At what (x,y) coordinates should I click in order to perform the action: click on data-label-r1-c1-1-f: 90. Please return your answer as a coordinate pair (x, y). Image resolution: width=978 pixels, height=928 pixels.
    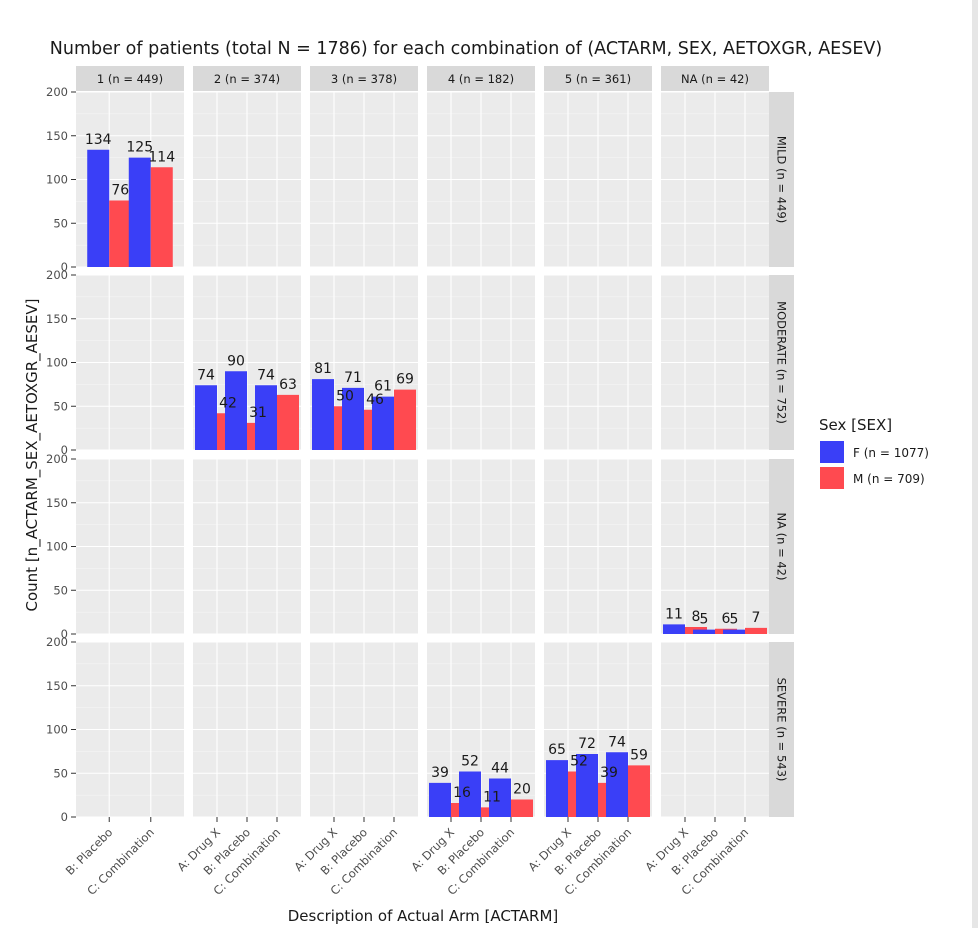
    Looking at the image, I should click on (236, 361).